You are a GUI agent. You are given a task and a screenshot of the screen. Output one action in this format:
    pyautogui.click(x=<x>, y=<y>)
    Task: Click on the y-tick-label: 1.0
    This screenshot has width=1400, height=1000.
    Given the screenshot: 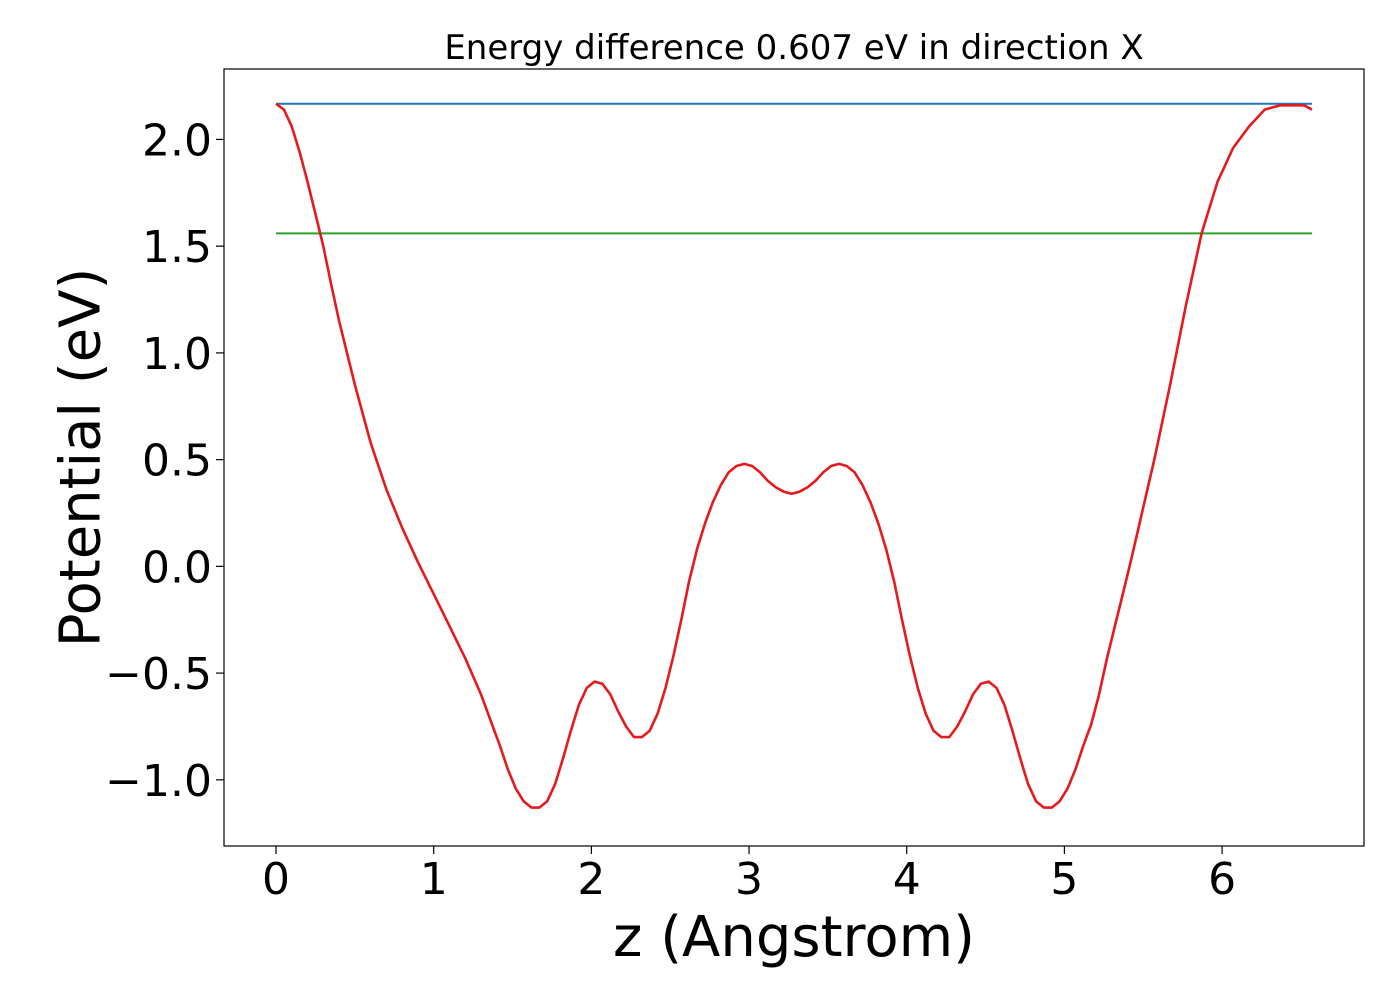 What is the action you would take?
    pyautogui.click(x=177, y=354)
    